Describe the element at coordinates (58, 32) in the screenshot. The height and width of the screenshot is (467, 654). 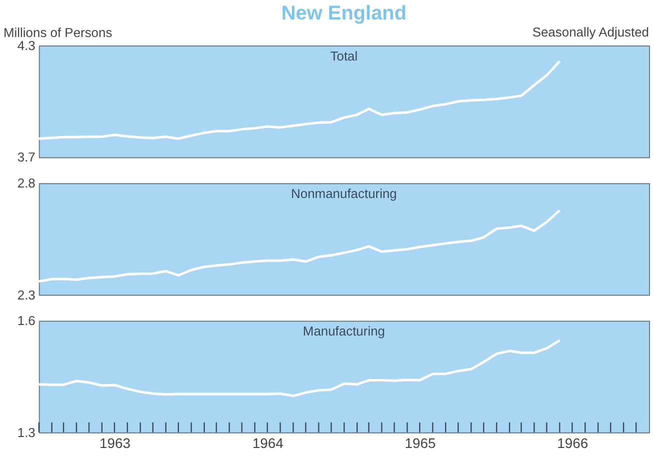
I see `y-axis-title: Millions of Persons` at that location.